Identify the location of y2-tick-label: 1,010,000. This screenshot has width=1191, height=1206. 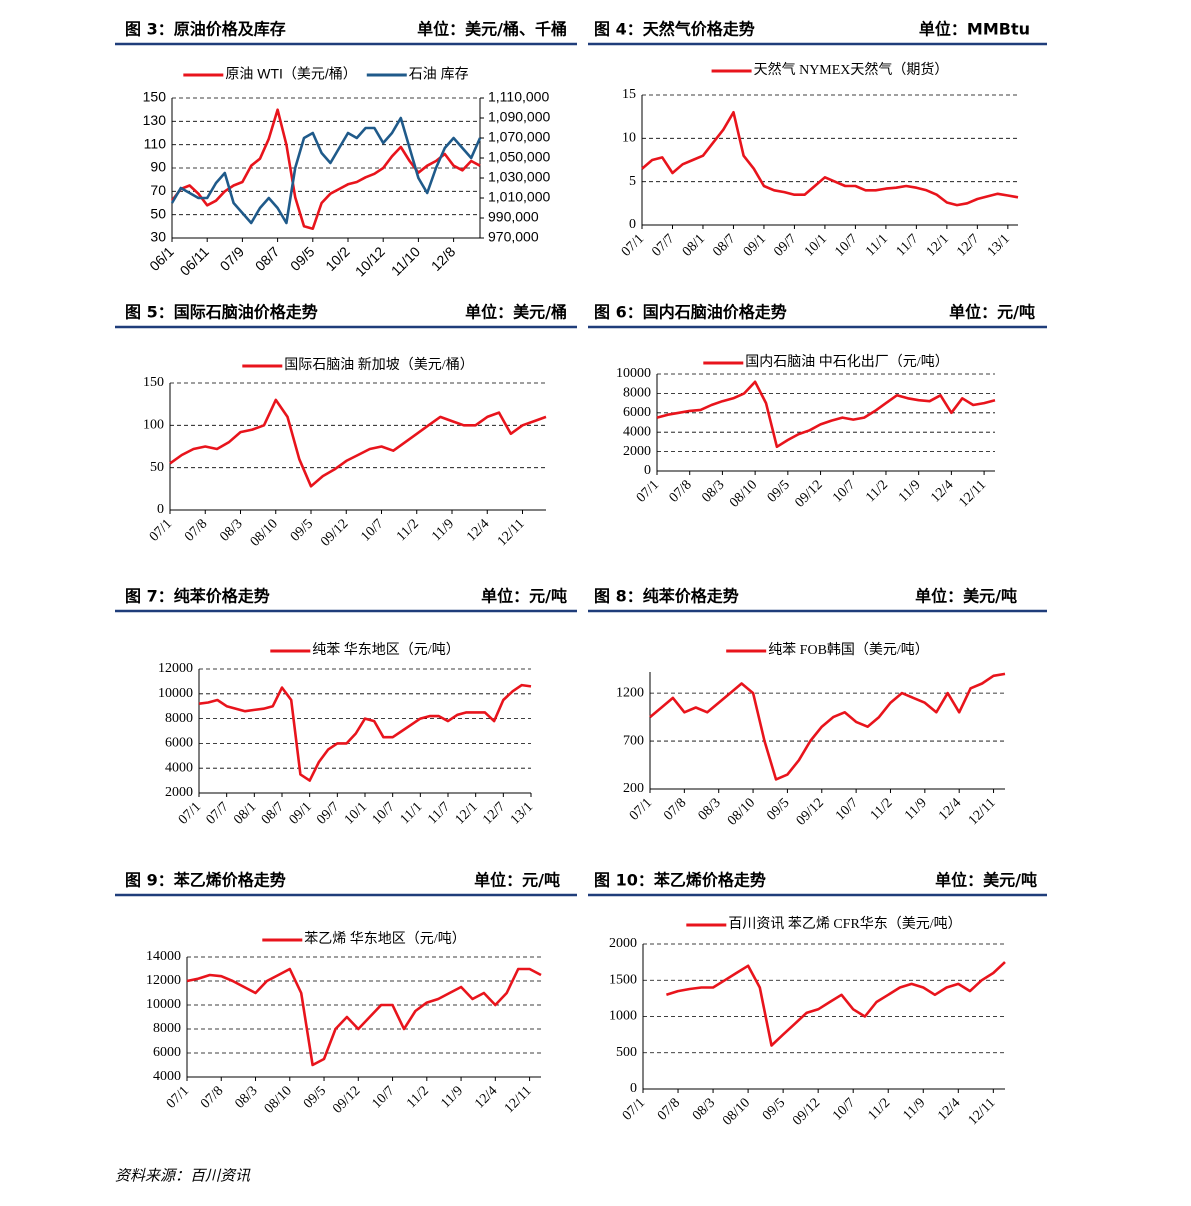
(519, 197).